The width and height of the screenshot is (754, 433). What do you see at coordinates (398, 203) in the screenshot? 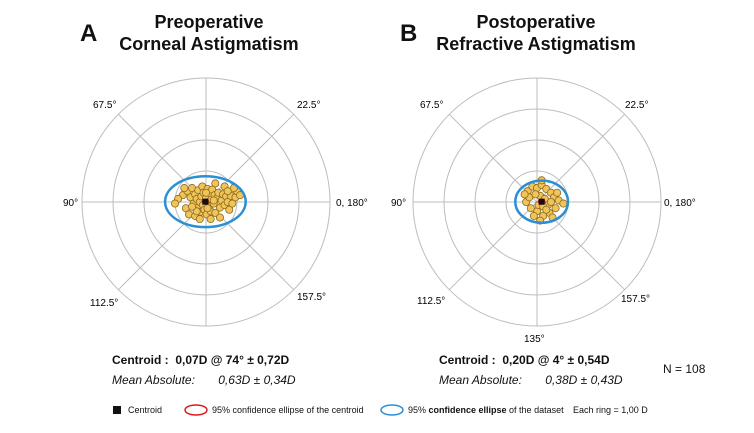
I see `panel-b-axis-90: 90°` at bounding box center [398, 203].